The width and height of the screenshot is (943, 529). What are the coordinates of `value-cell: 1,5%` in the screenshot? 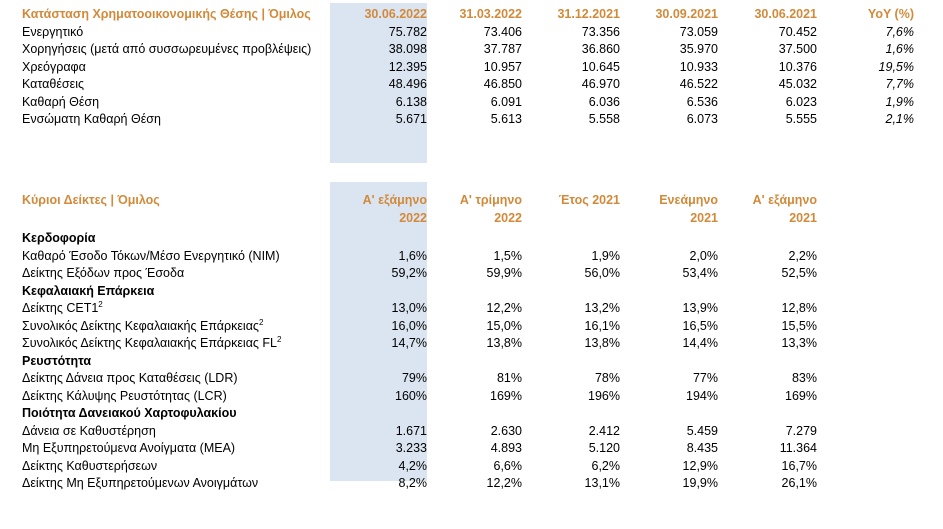 It's located at (508, 255).